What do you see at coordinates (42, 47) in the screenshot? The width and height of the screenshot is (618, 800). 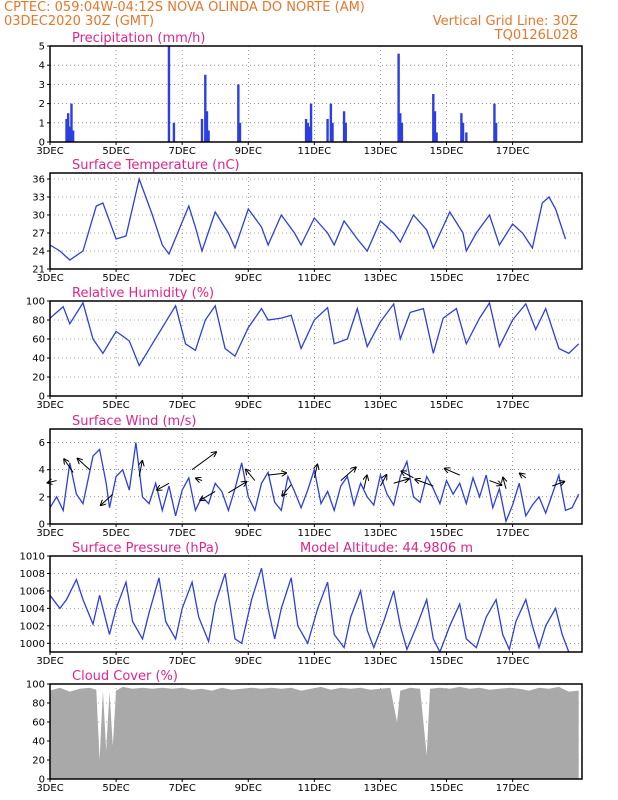 I see `y-tick-label: 5` at bounding box center [42, 47].